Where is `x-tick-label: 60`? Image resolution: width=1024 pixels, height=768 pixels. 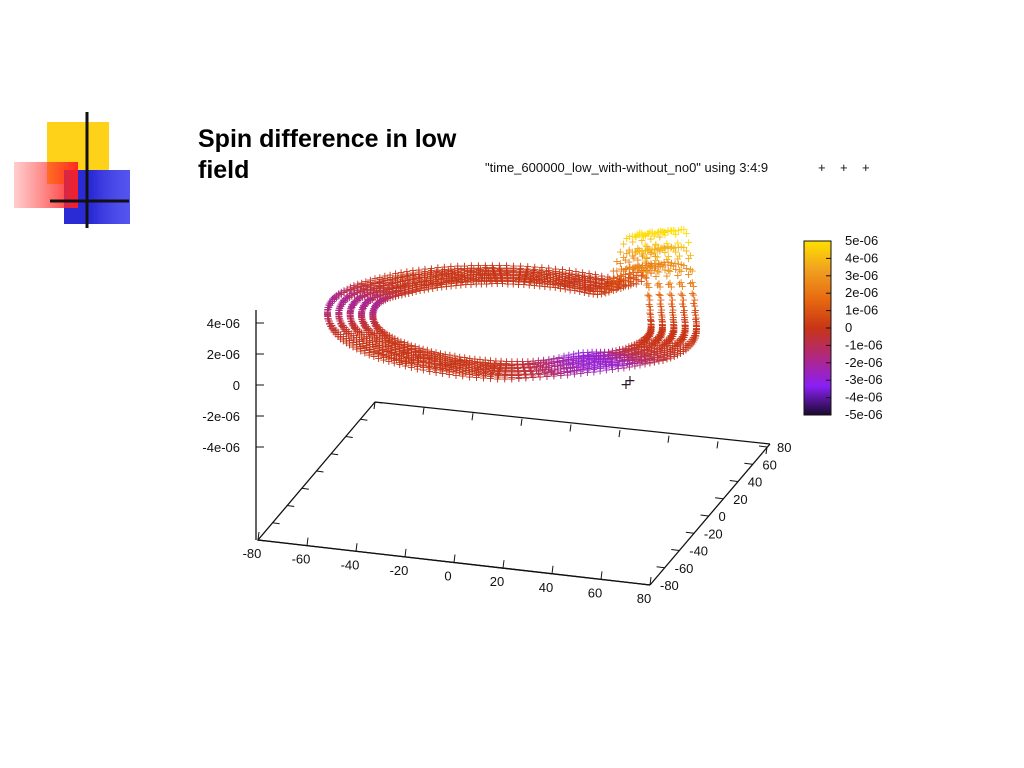 x-tick-label: 60 is located at coordinates (595, 592).